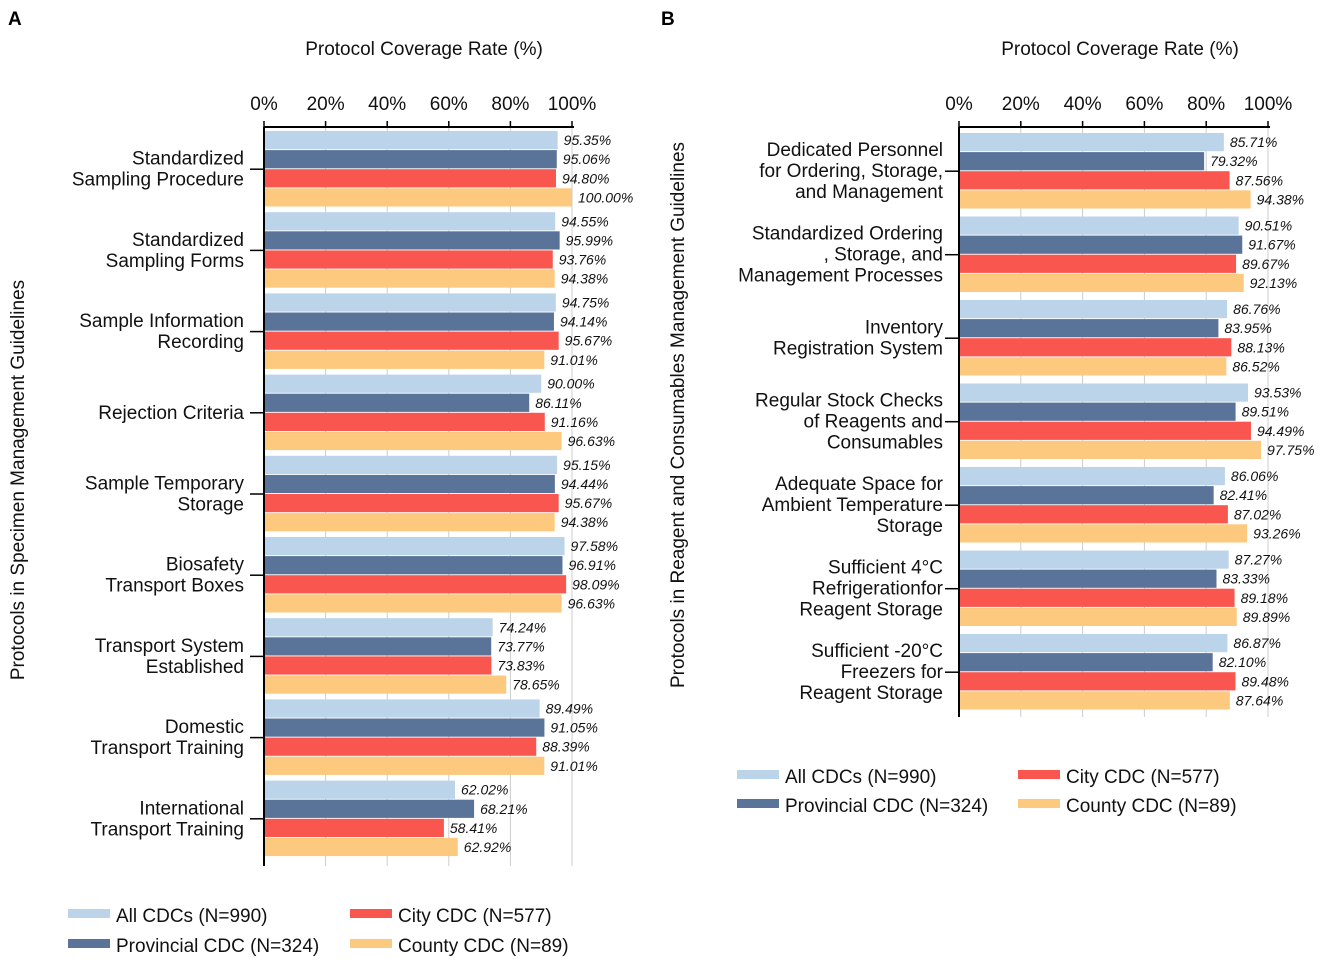 The image size is (1325, 964). Describe the element at coordinates (473, 828) in the screenshot. I see `value-label-city: 58.41%` at that location.